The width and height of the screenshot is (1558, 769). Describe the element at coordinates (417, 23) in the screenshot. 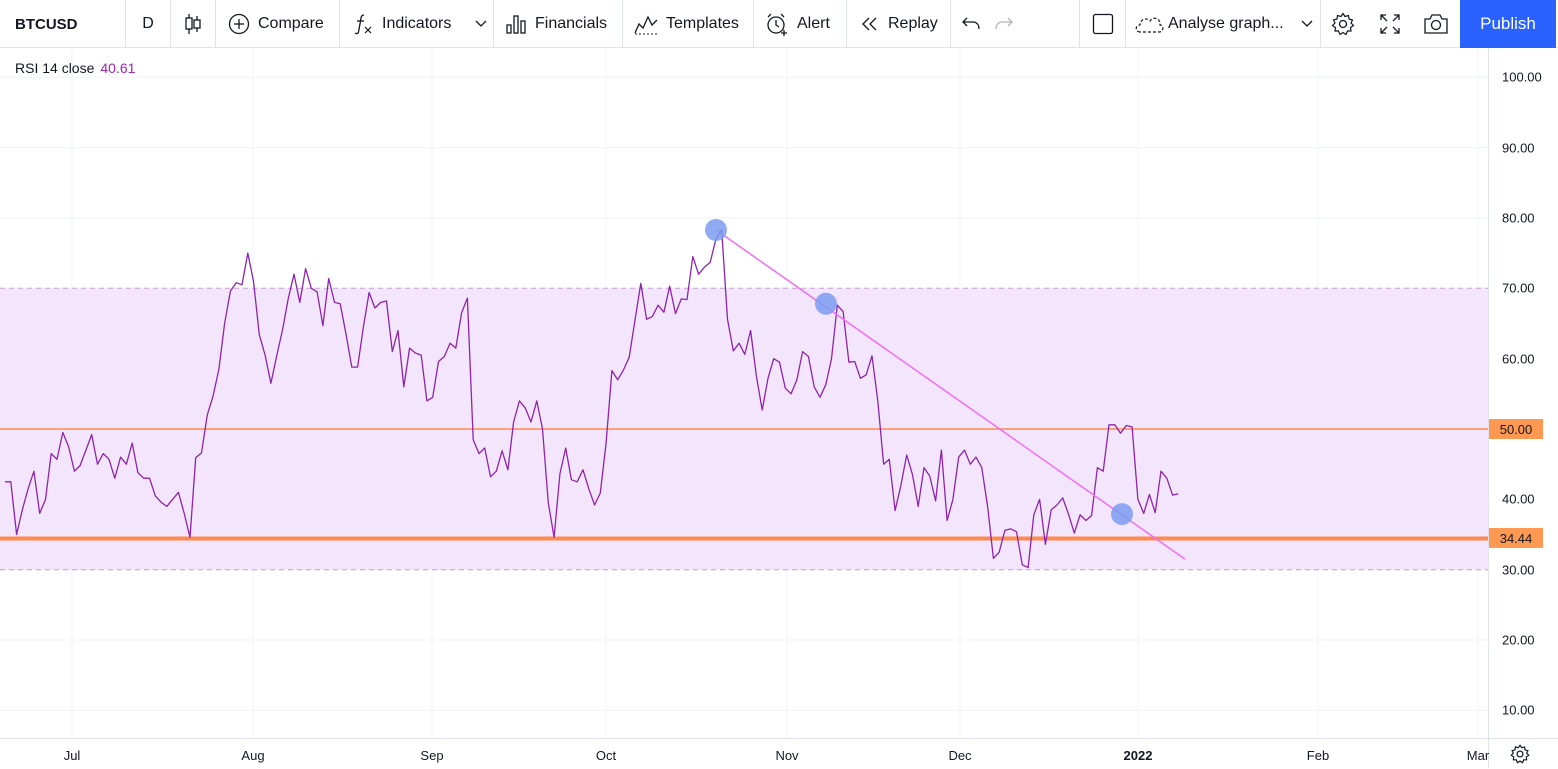

I see `indicators-label: Indicators` at that location.